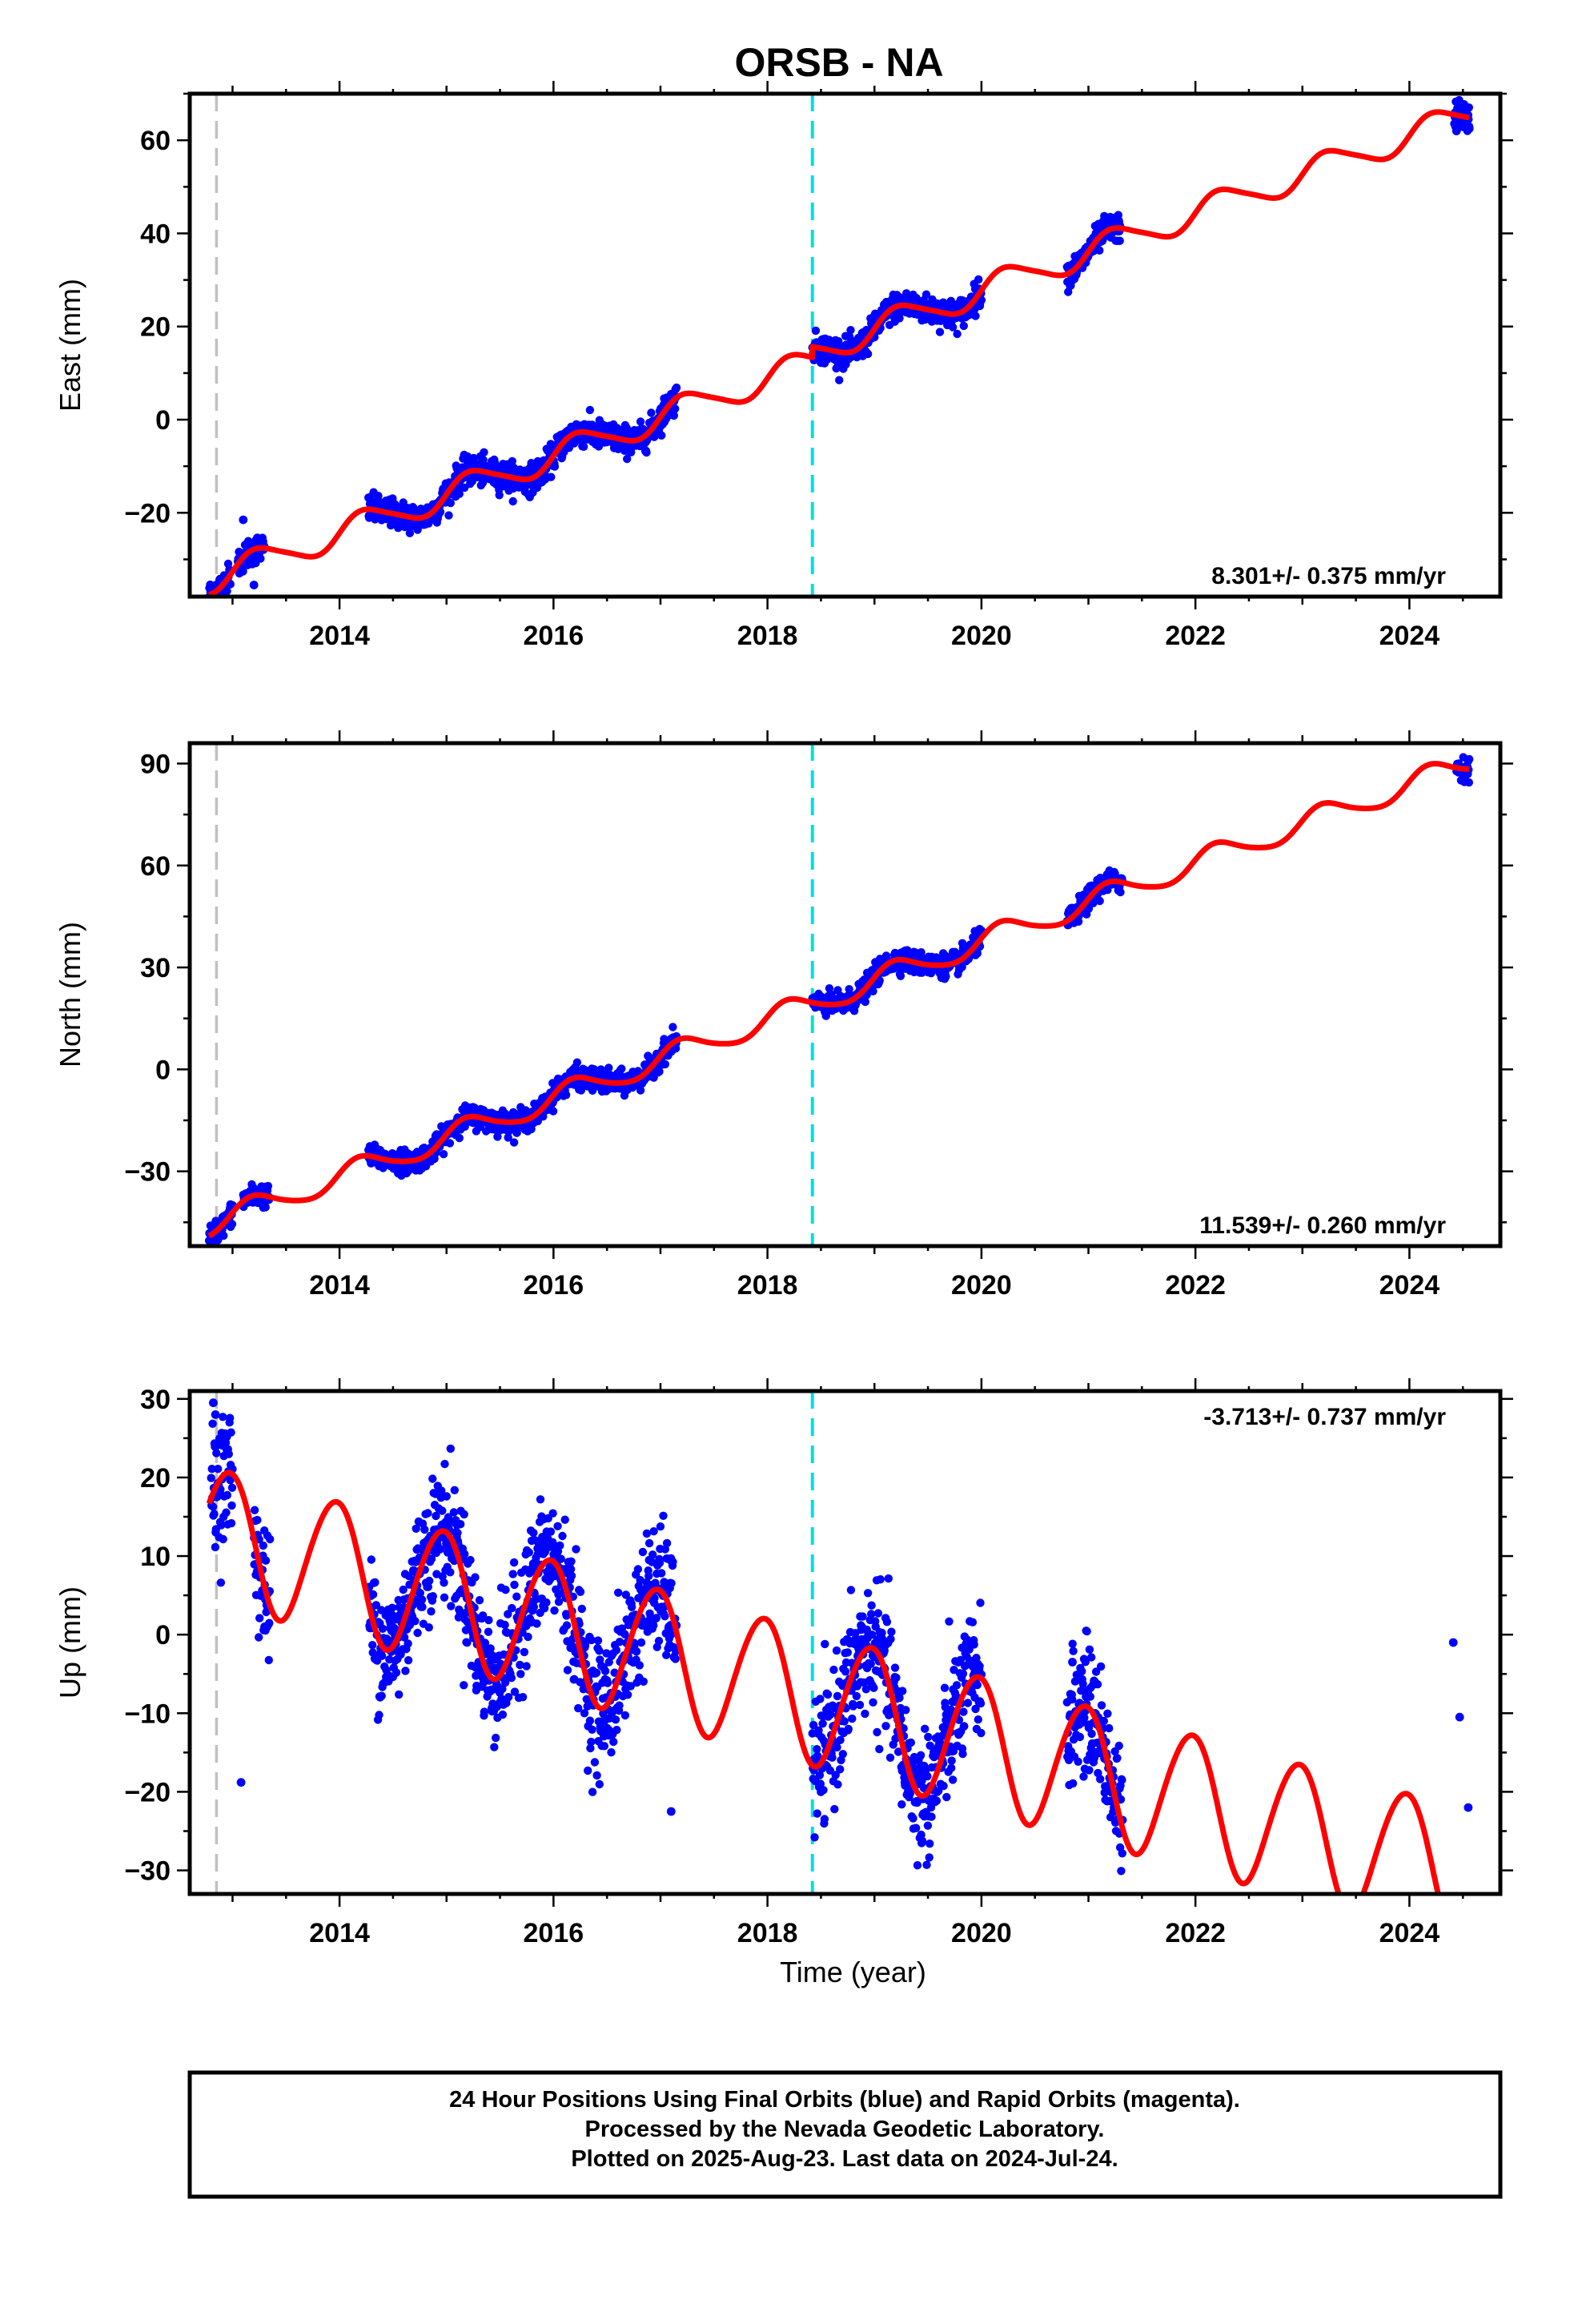 The height and width of the screenshot is (2324, 1582). I want to click on y-tick-label: 20, so click(155, 327).